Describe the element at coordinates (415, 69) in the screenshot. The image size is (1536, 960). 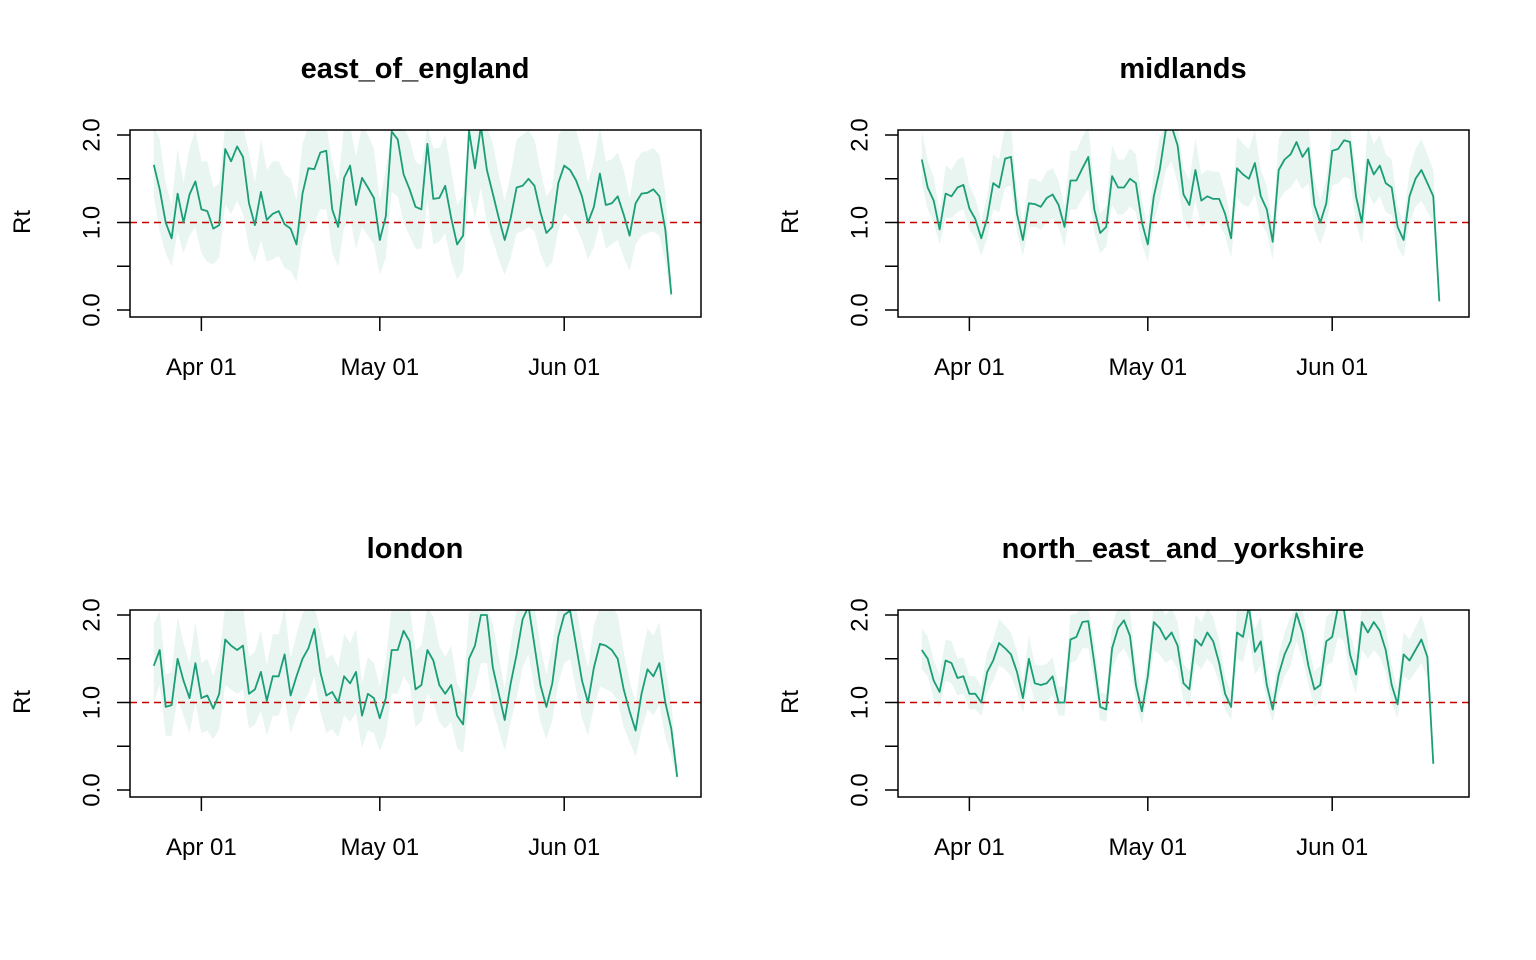
I see `panel-title: east_of_england` at that location.